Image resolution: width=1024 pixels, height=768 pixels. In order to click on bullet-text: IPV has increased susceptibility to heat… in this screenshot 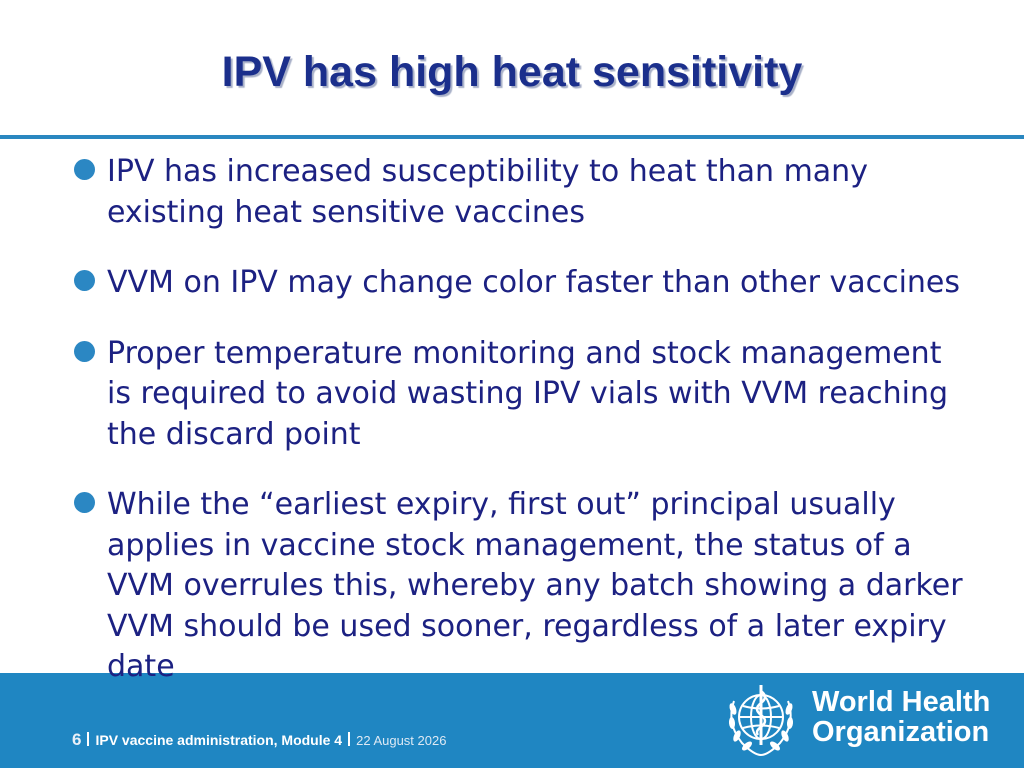, I will do `click(487, 192)`.